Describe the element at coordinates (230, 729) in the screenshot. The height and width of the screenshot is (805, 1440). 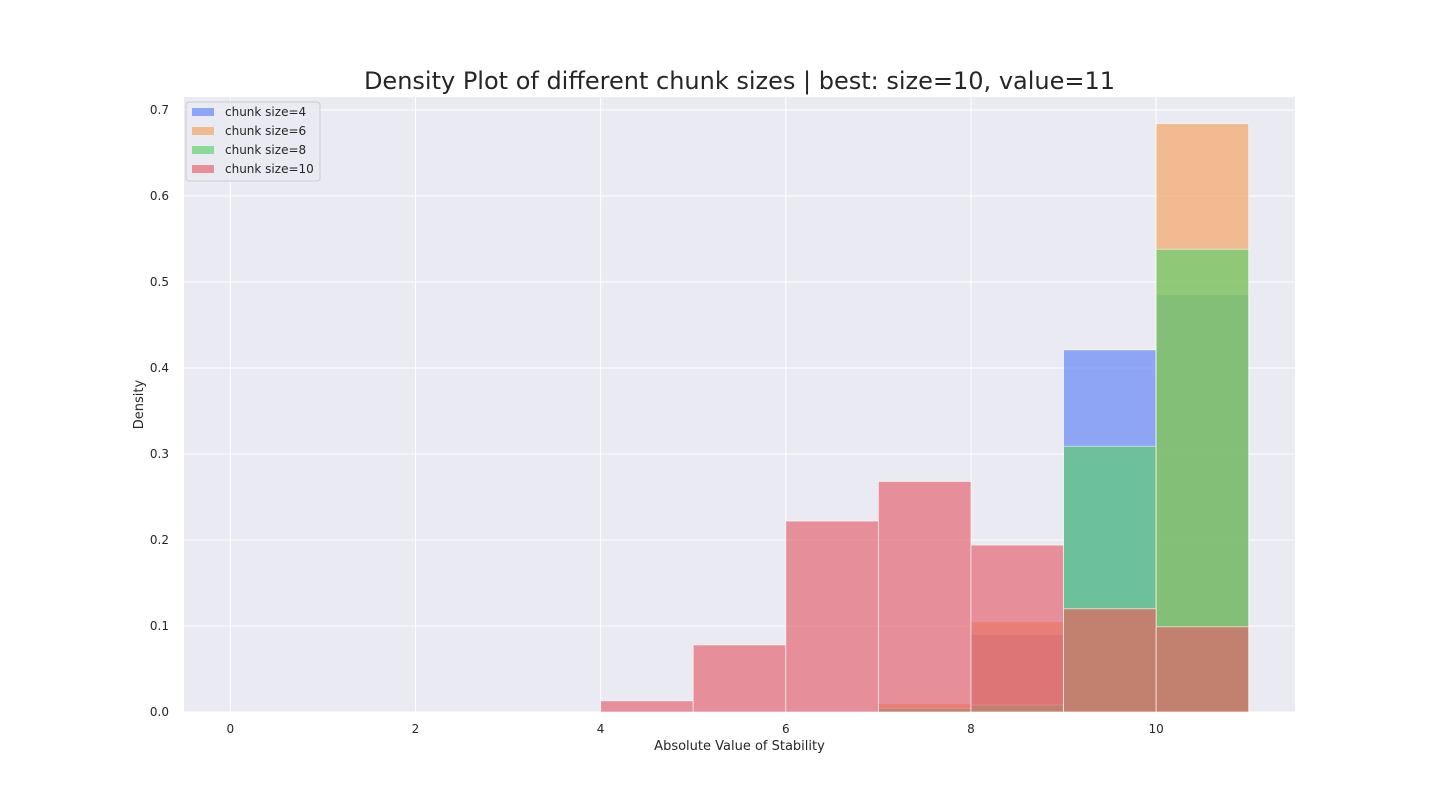
I see `x-tick-label: 0` at that location.